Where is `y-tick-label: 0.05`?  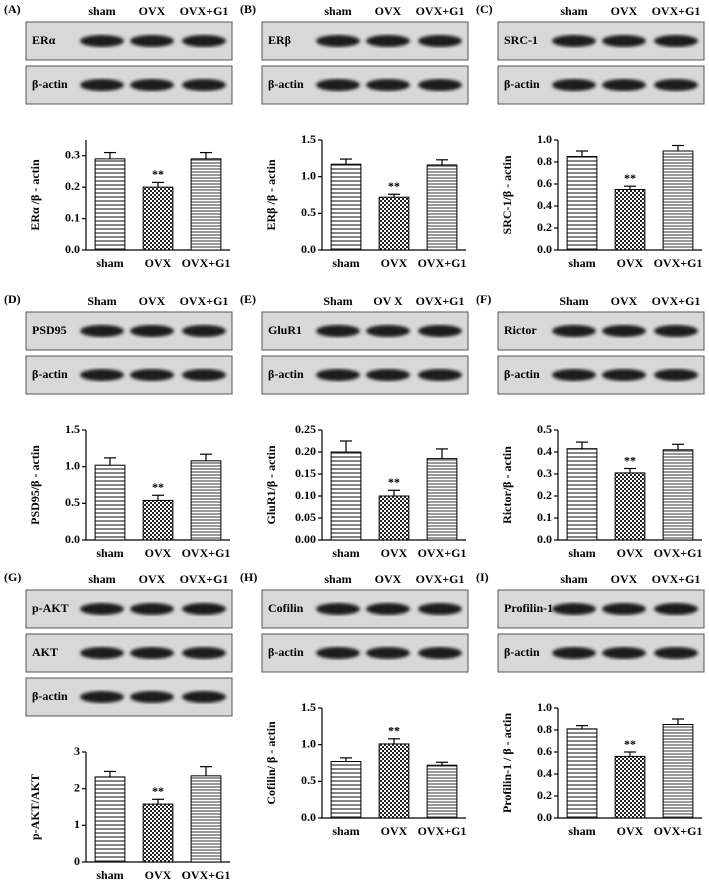 y-tick-label: 0.05 is located at coordinates (305, 517).